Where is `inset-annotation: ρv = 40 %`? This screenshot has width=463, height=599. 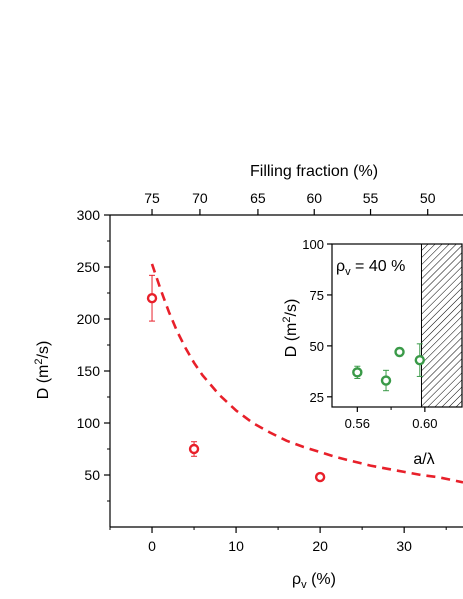 inset-annotation: ρv = 40 % is located at coordinates (370, 268).